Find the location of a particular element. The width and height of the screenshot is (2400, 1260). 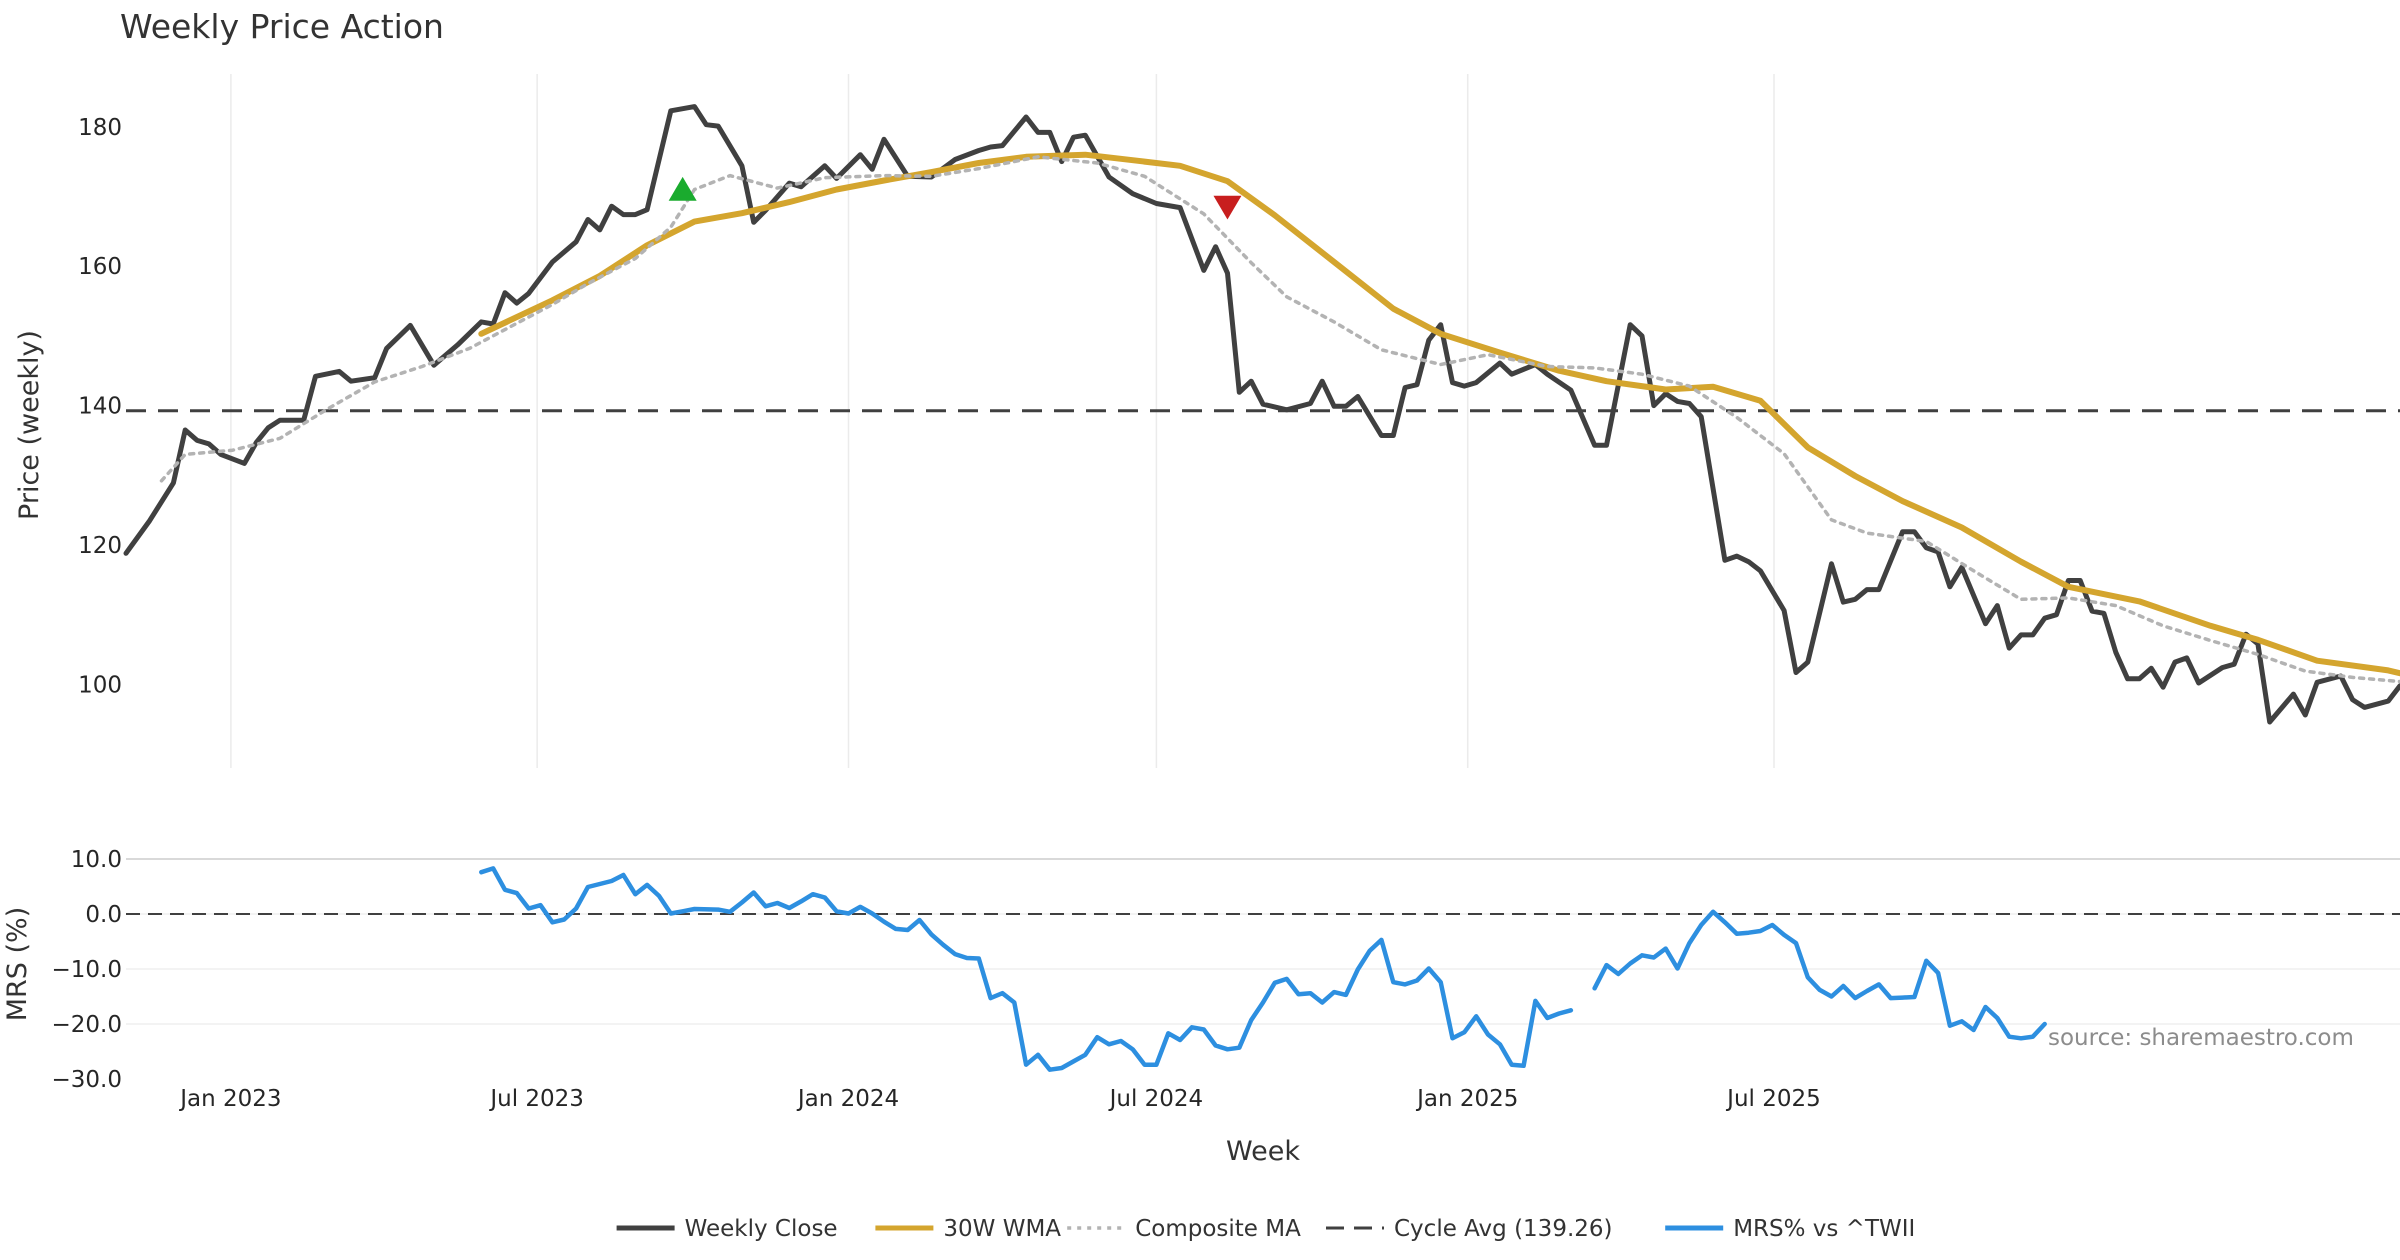

x-axis-title: Week is located at coordinates (1263, 1151).